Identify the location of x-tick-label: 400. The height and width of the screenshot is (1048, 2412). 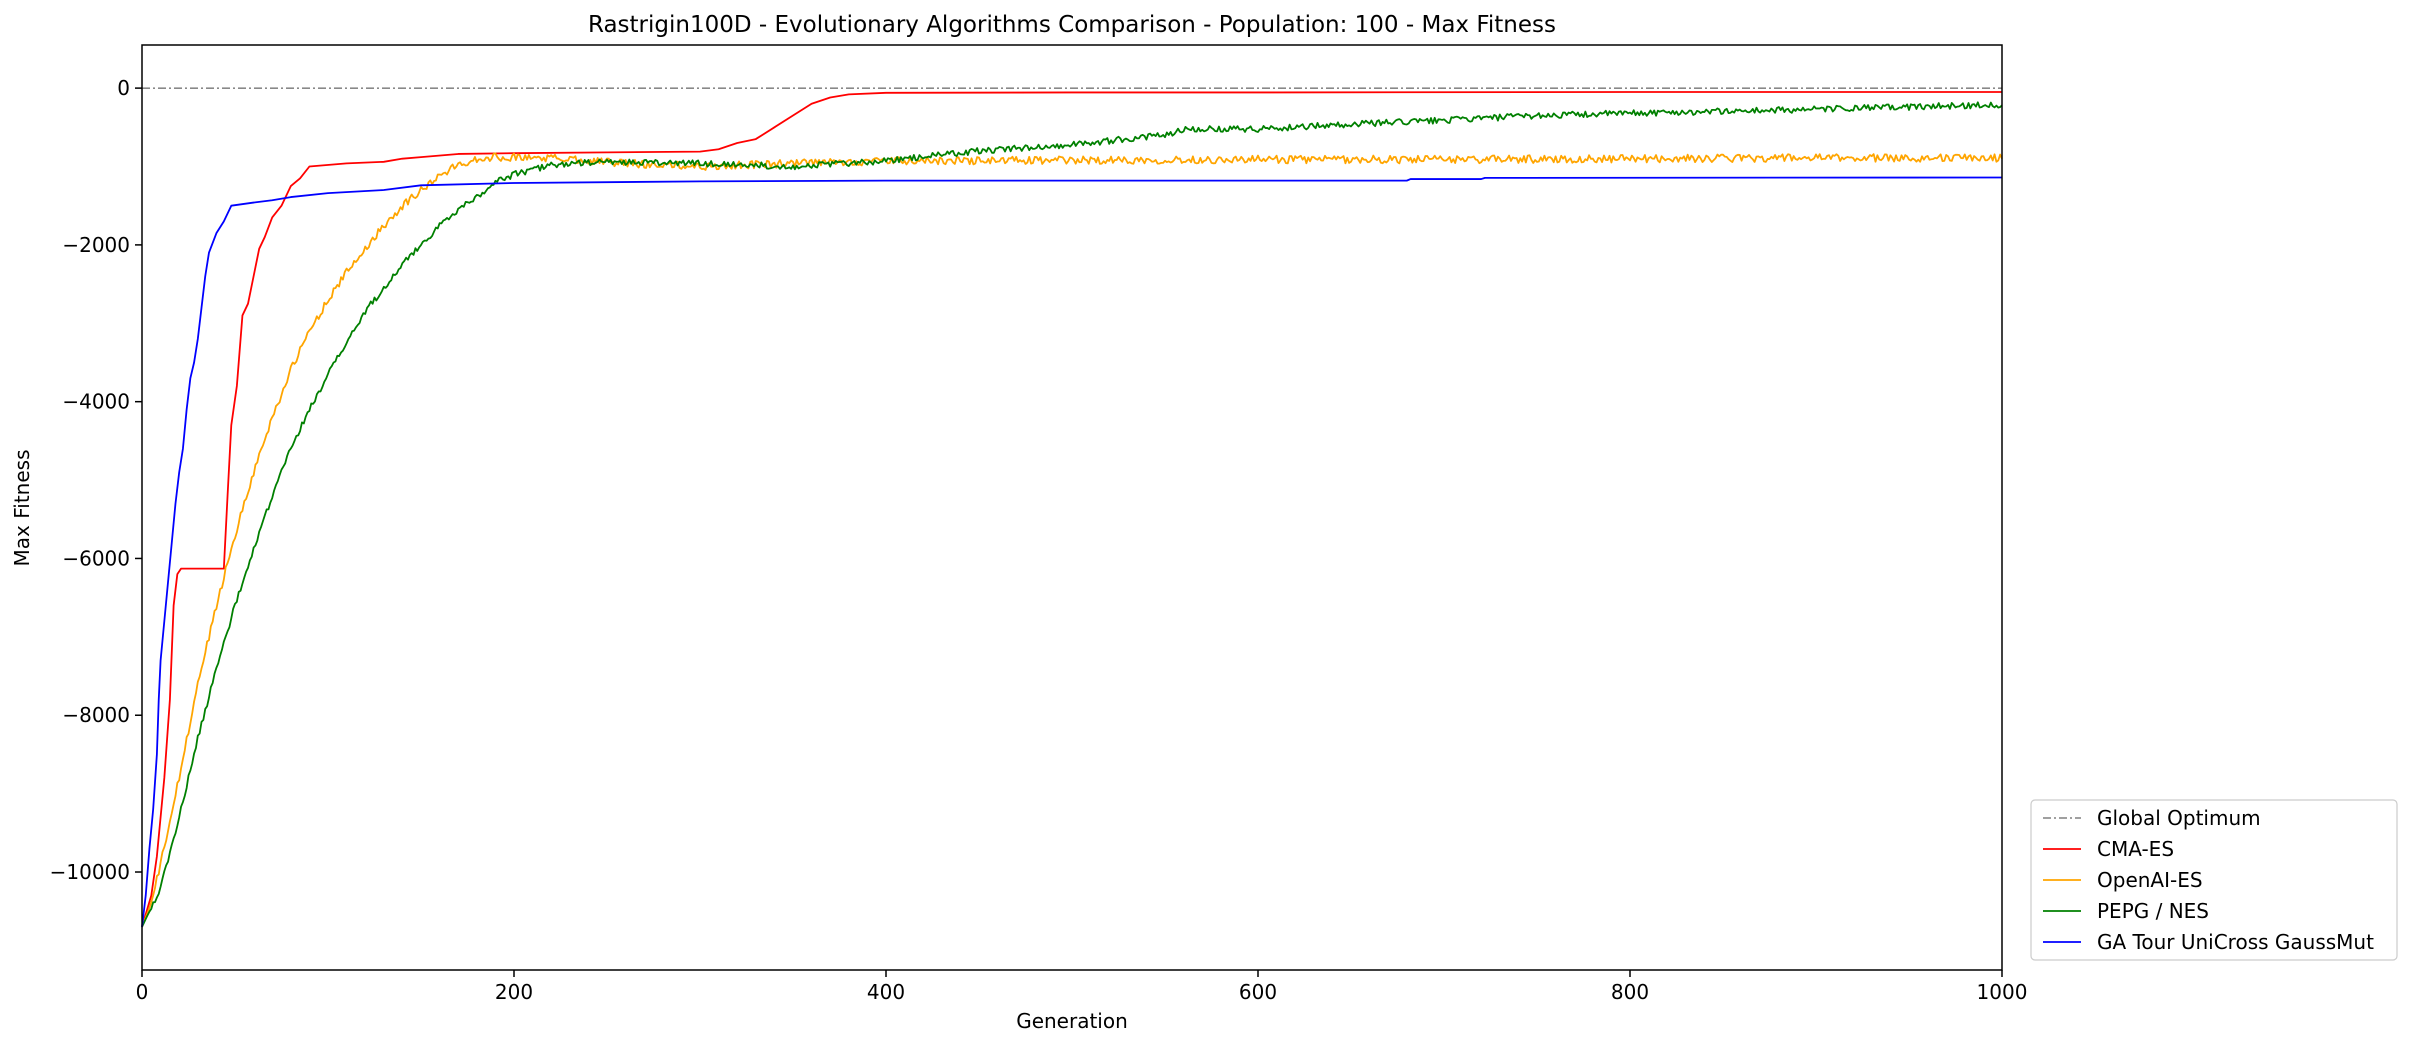
(886, 992).